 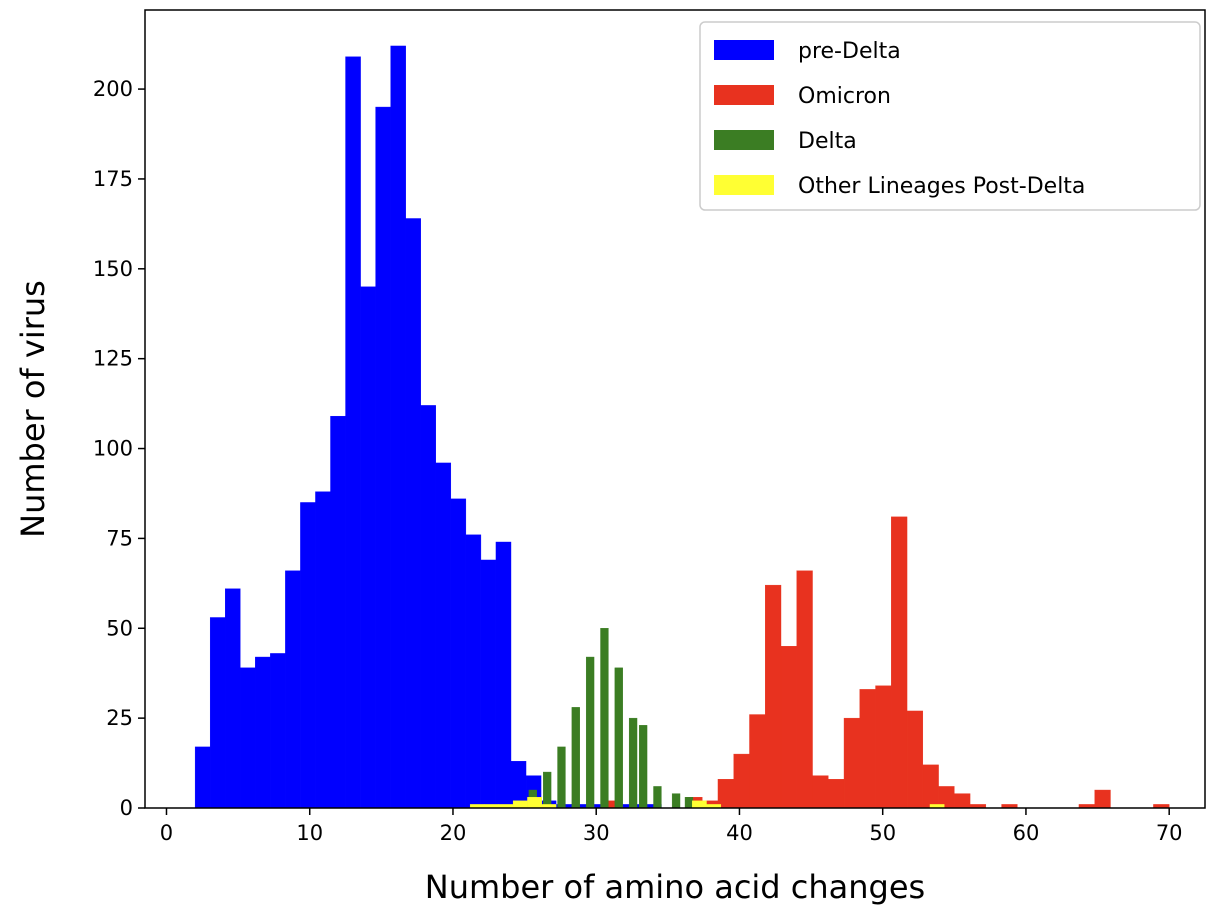 What do you see at coordinates (739, 833) in the screenshot?
I see `x-tick-label: 40` at bounding box center [739, 833].